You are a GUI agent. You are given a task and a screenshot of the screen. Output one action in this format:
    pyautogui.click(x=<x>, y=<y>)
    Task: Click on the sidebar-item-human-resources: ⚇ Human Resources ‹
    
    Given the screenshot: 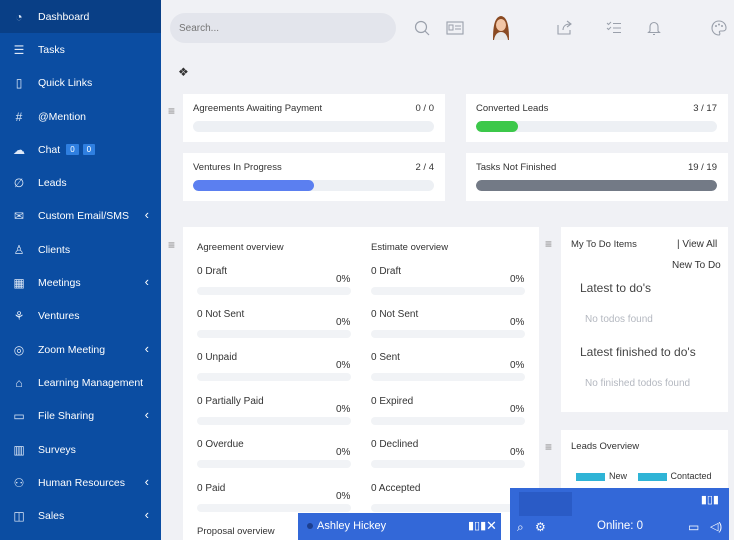 What is the action you would take?
    pyautogui.click(x=80, y=482)
    